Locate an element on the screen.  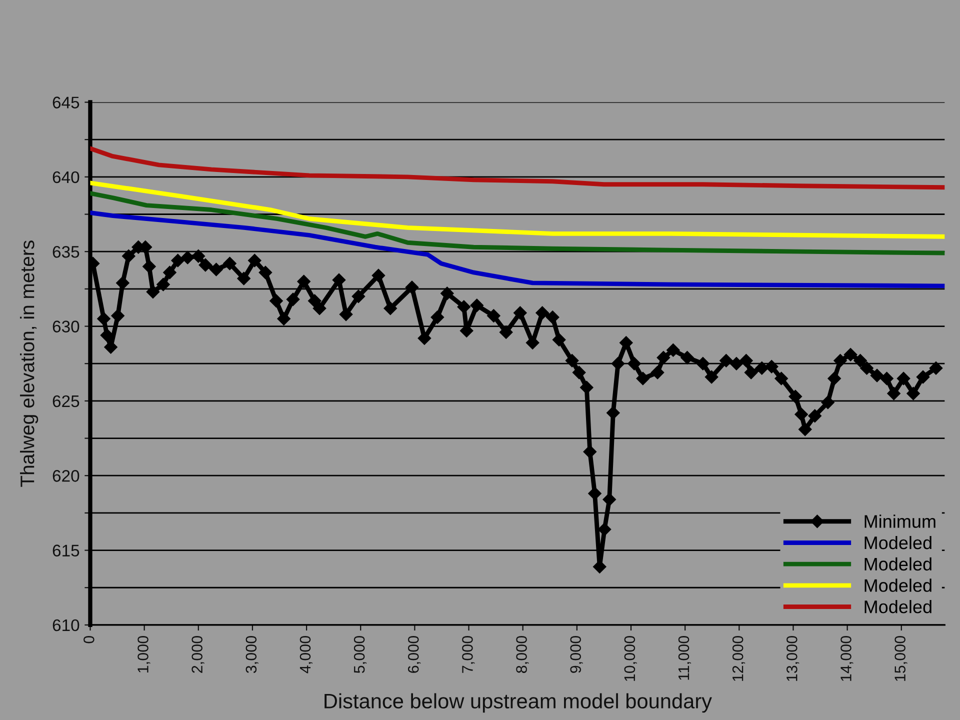
x-tick-label: 10,000 is located at coordinates (630, 658).